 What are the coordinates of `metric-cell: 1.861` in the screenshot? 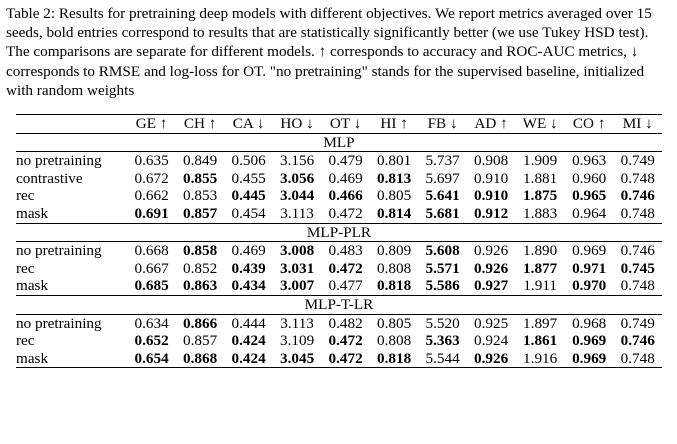 It's located at (540, 341).